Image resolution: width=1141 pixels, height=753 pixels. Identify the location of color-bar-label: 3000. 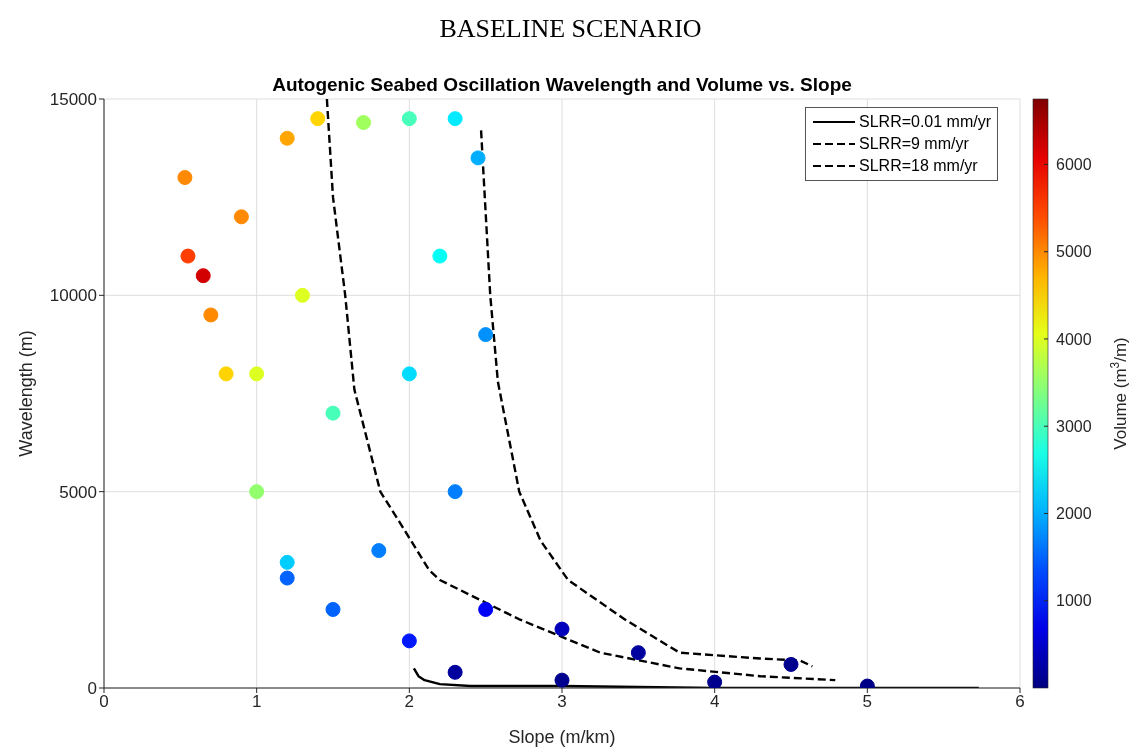
(1074, 426).